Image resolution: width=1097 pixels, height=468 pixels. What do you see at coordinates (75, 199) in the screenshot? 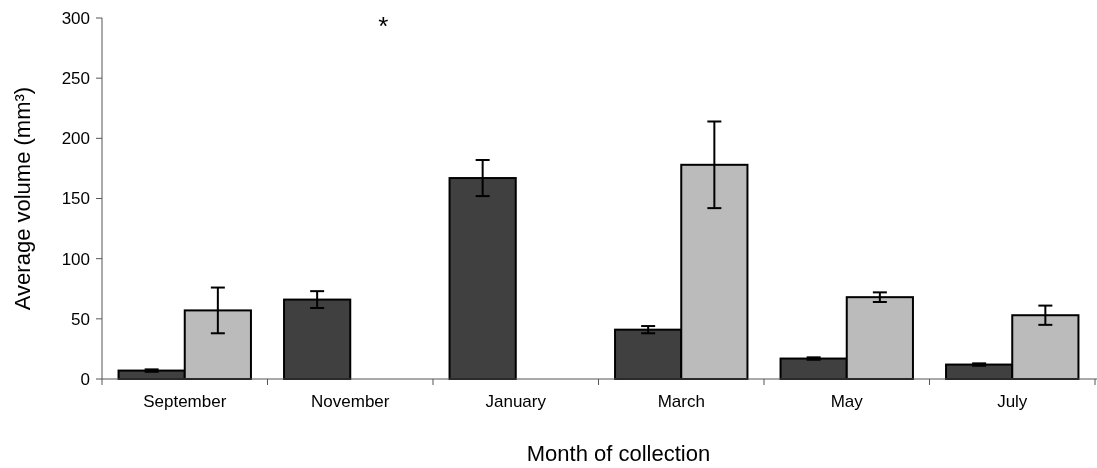
I see `y-tick-label: 150` at bounding box center [75, 199].